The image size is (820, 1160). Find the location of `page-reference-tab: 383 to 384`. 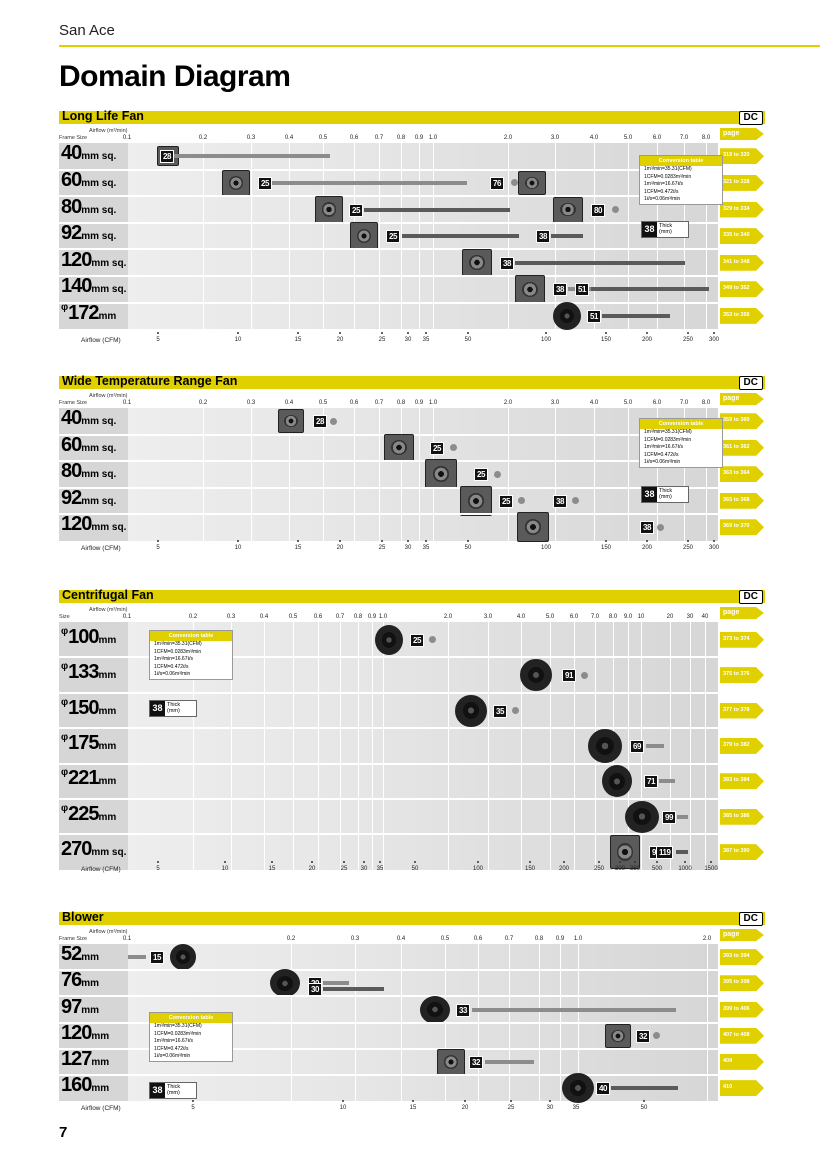

page-reference-tab: 383 to 384 is located at coordinates (742, 781).